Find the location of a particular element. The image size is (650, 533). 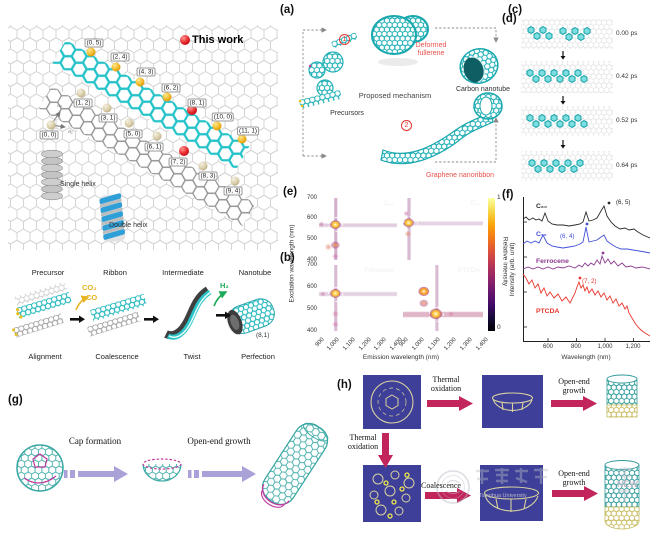

colorbar is located at coordinates (491, 264).